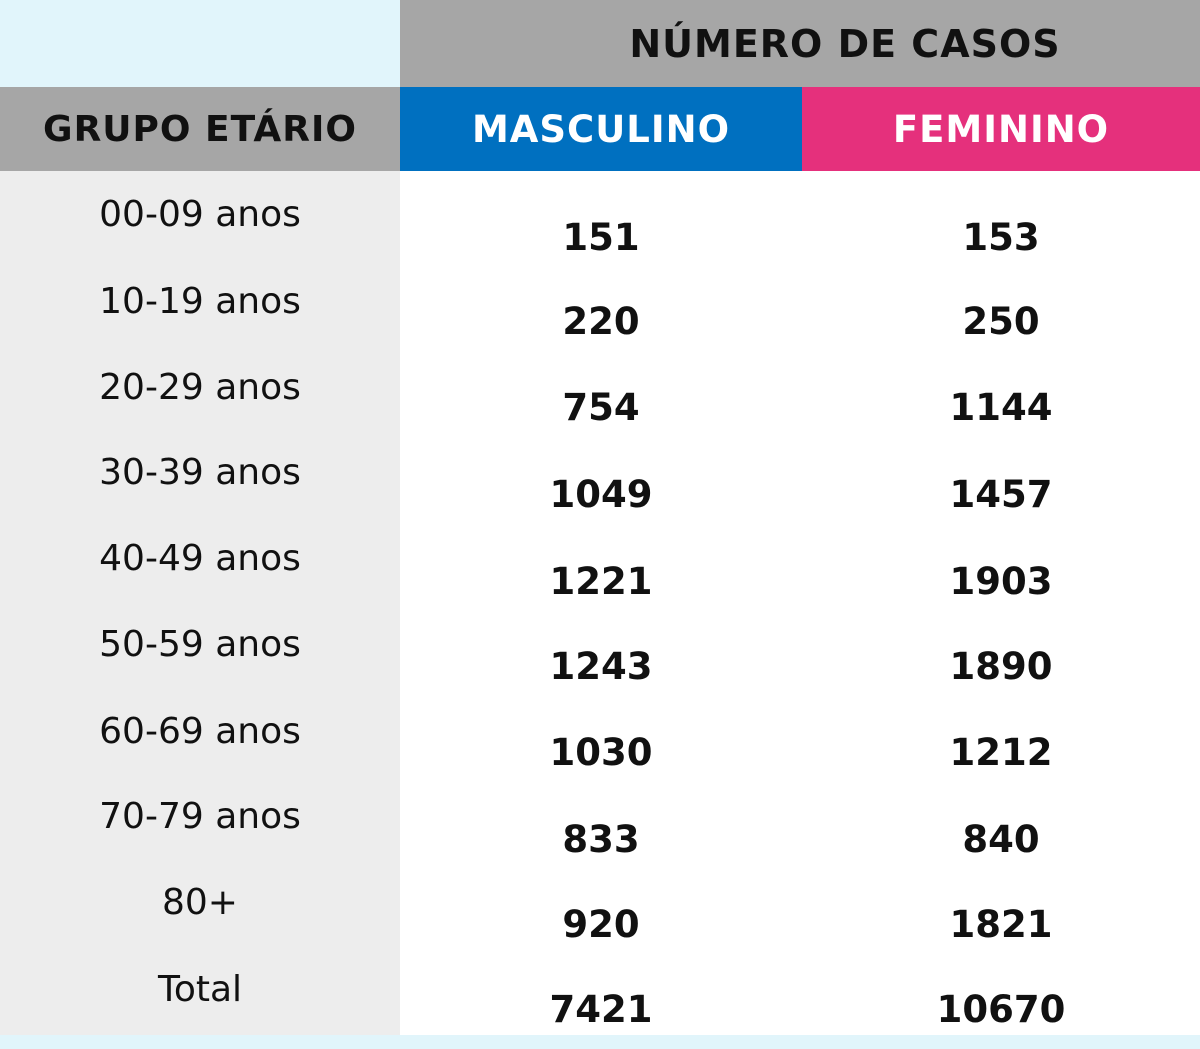  I want to click on female-cases-value: 153, so click(1001, 237).